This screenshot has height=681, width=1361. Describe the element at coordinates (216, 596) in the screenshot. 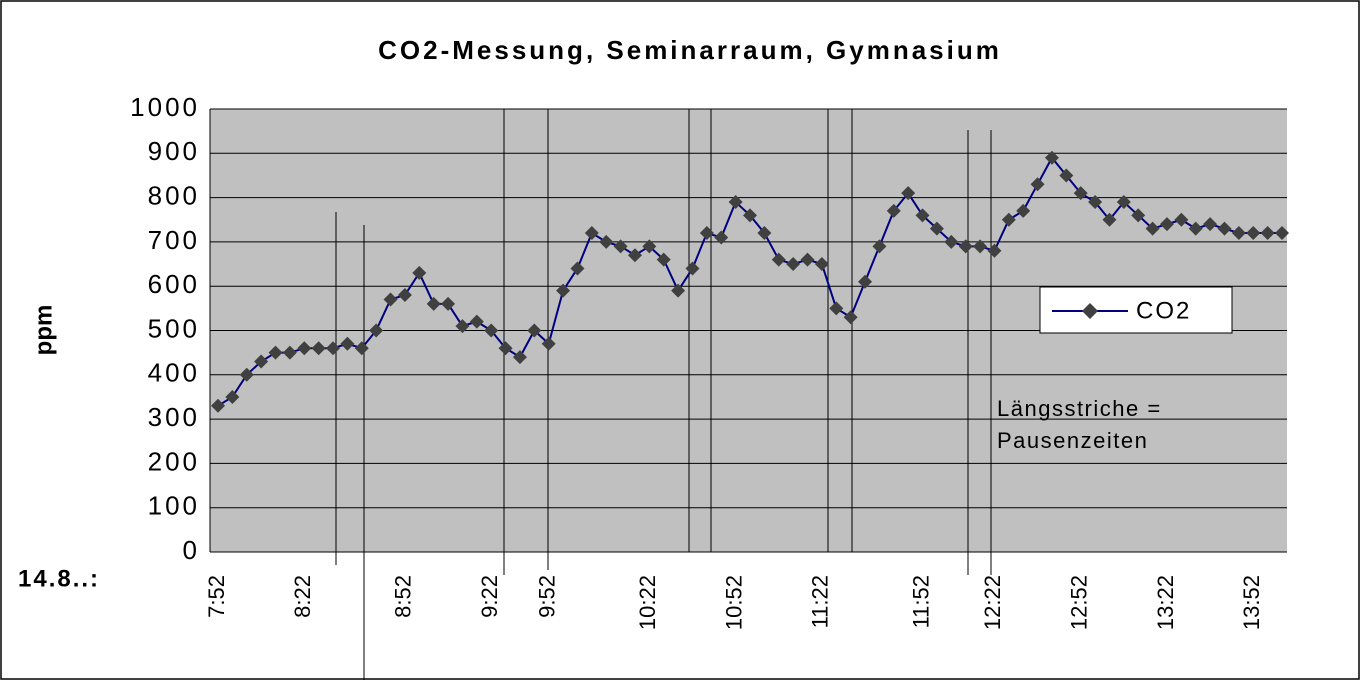

I see `x-tick-label: 7:52` at that location.